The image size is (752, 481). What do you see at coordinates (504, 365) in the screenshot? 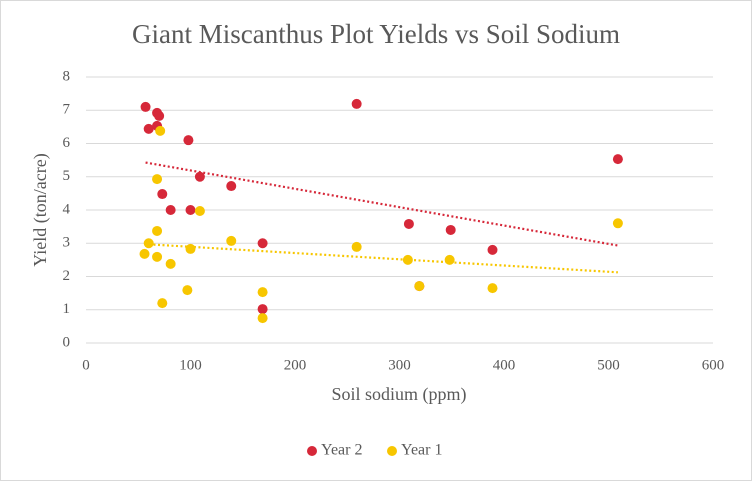
I see `x-tick-label: 400` at bounding box center [504, 365].